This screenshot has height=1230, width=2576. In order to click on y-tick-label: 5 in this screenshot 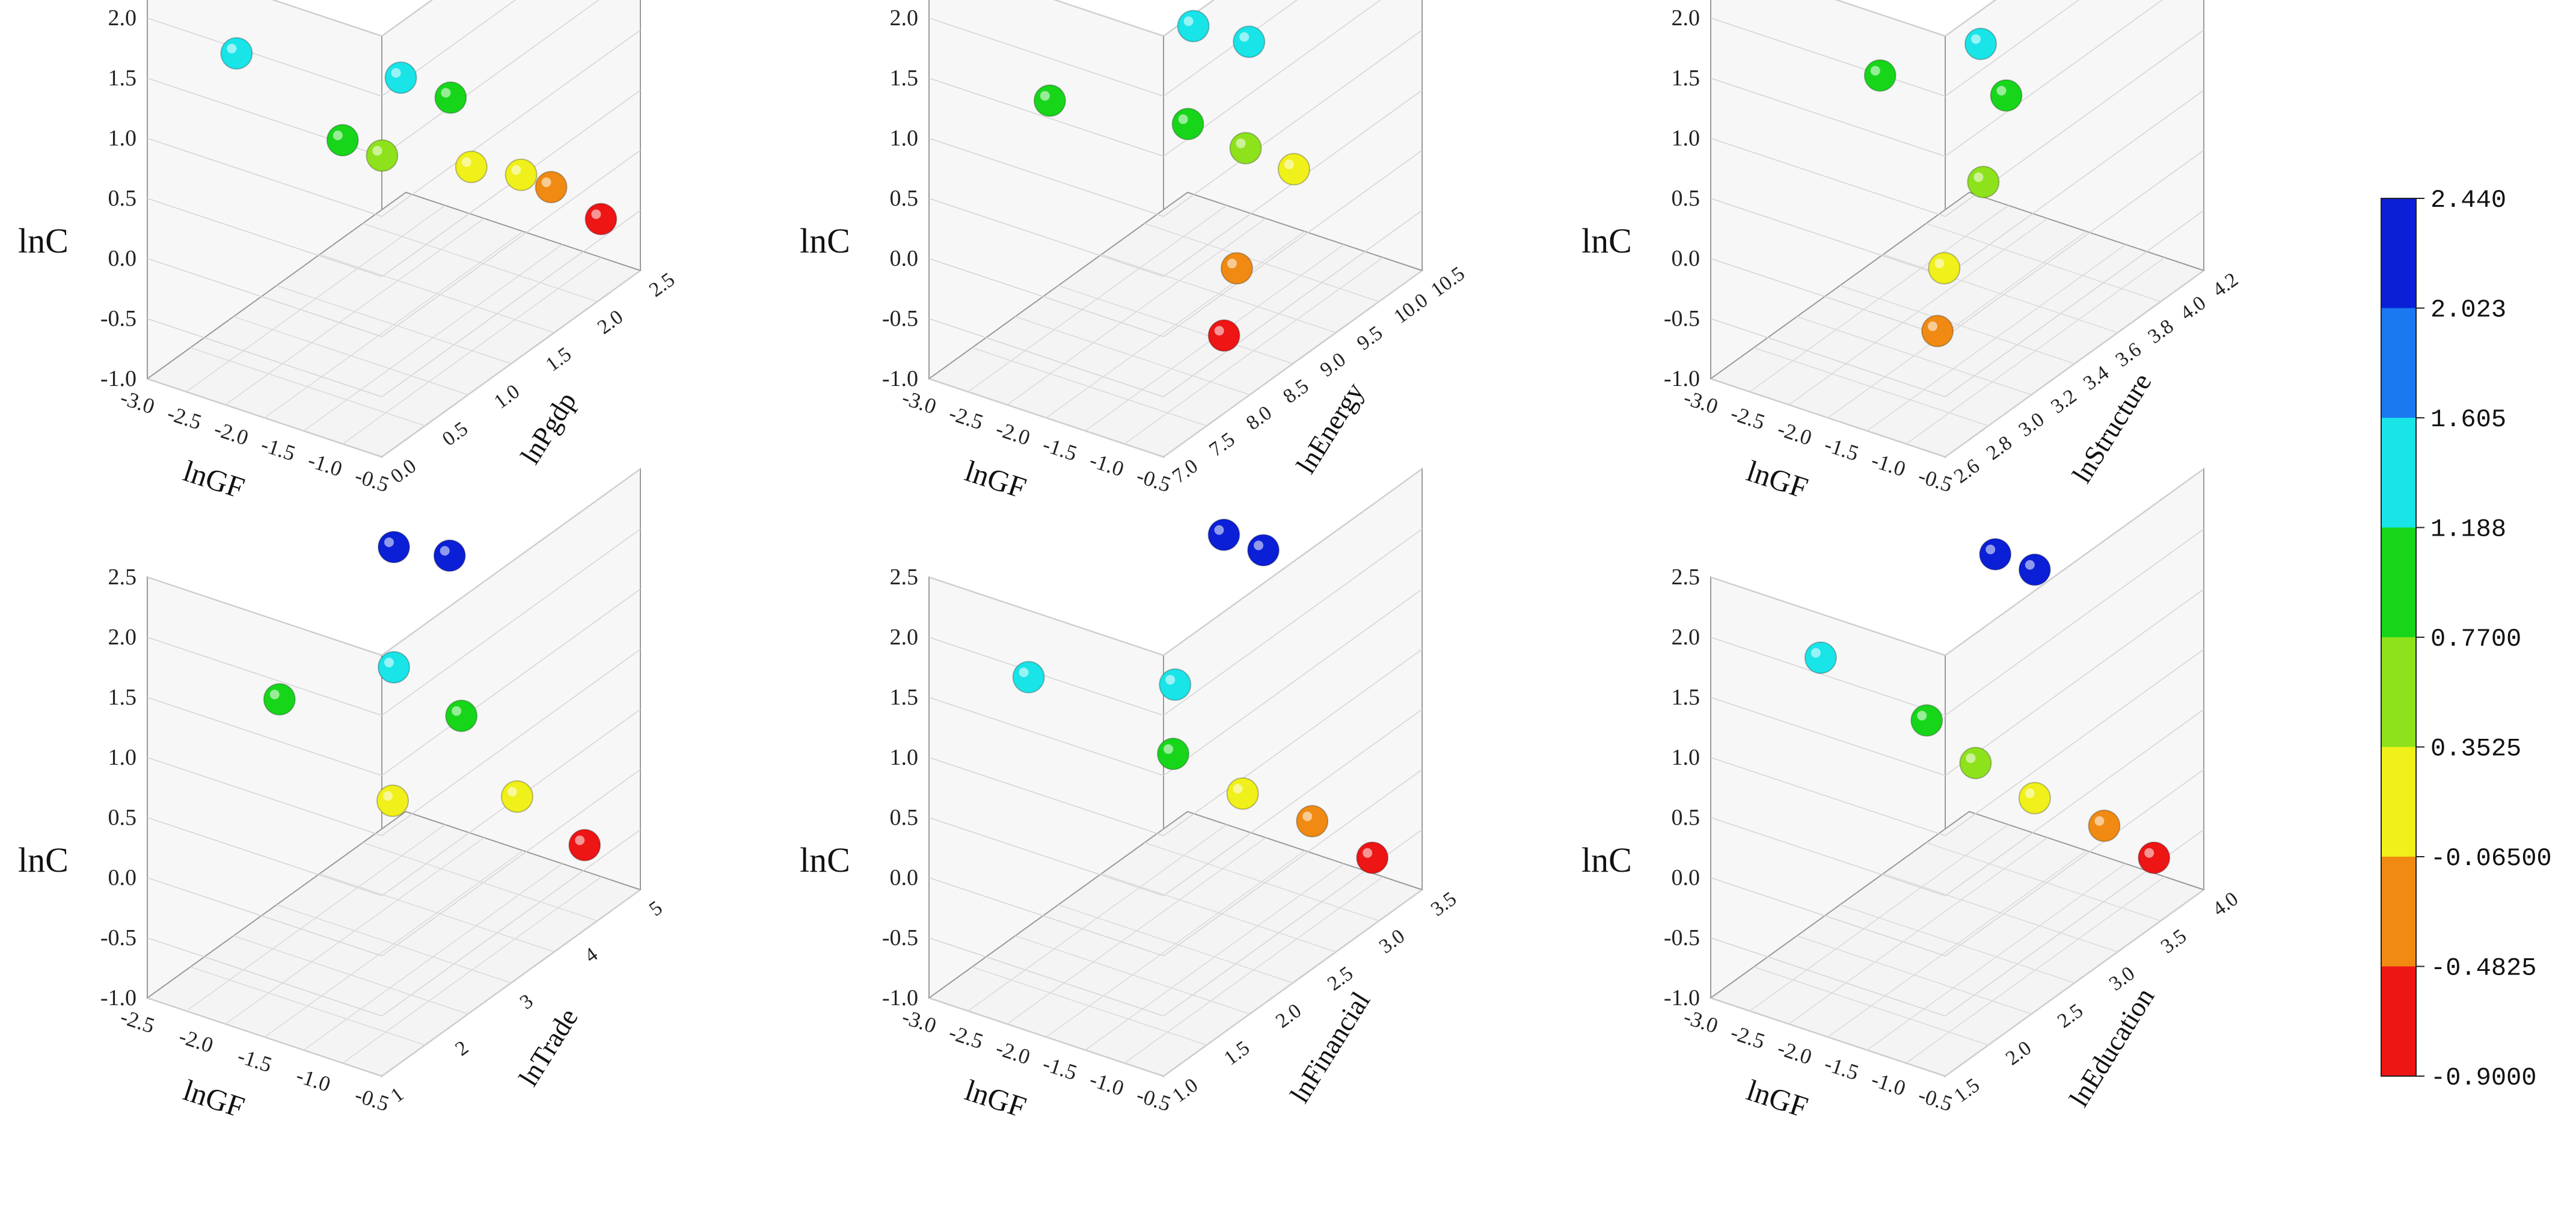, I will do `click(656, 909)`.